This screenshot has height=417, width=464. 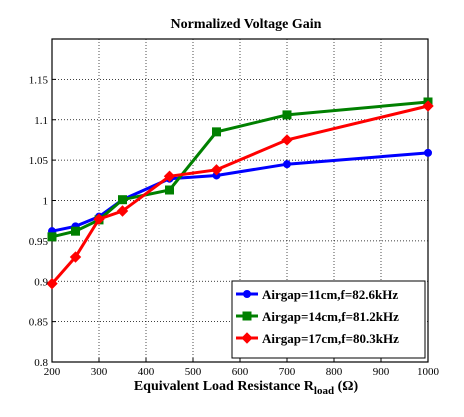 I want to click on legend-label: Airgap=17cm,f=80.3kHz, so click(x=330, y=338).